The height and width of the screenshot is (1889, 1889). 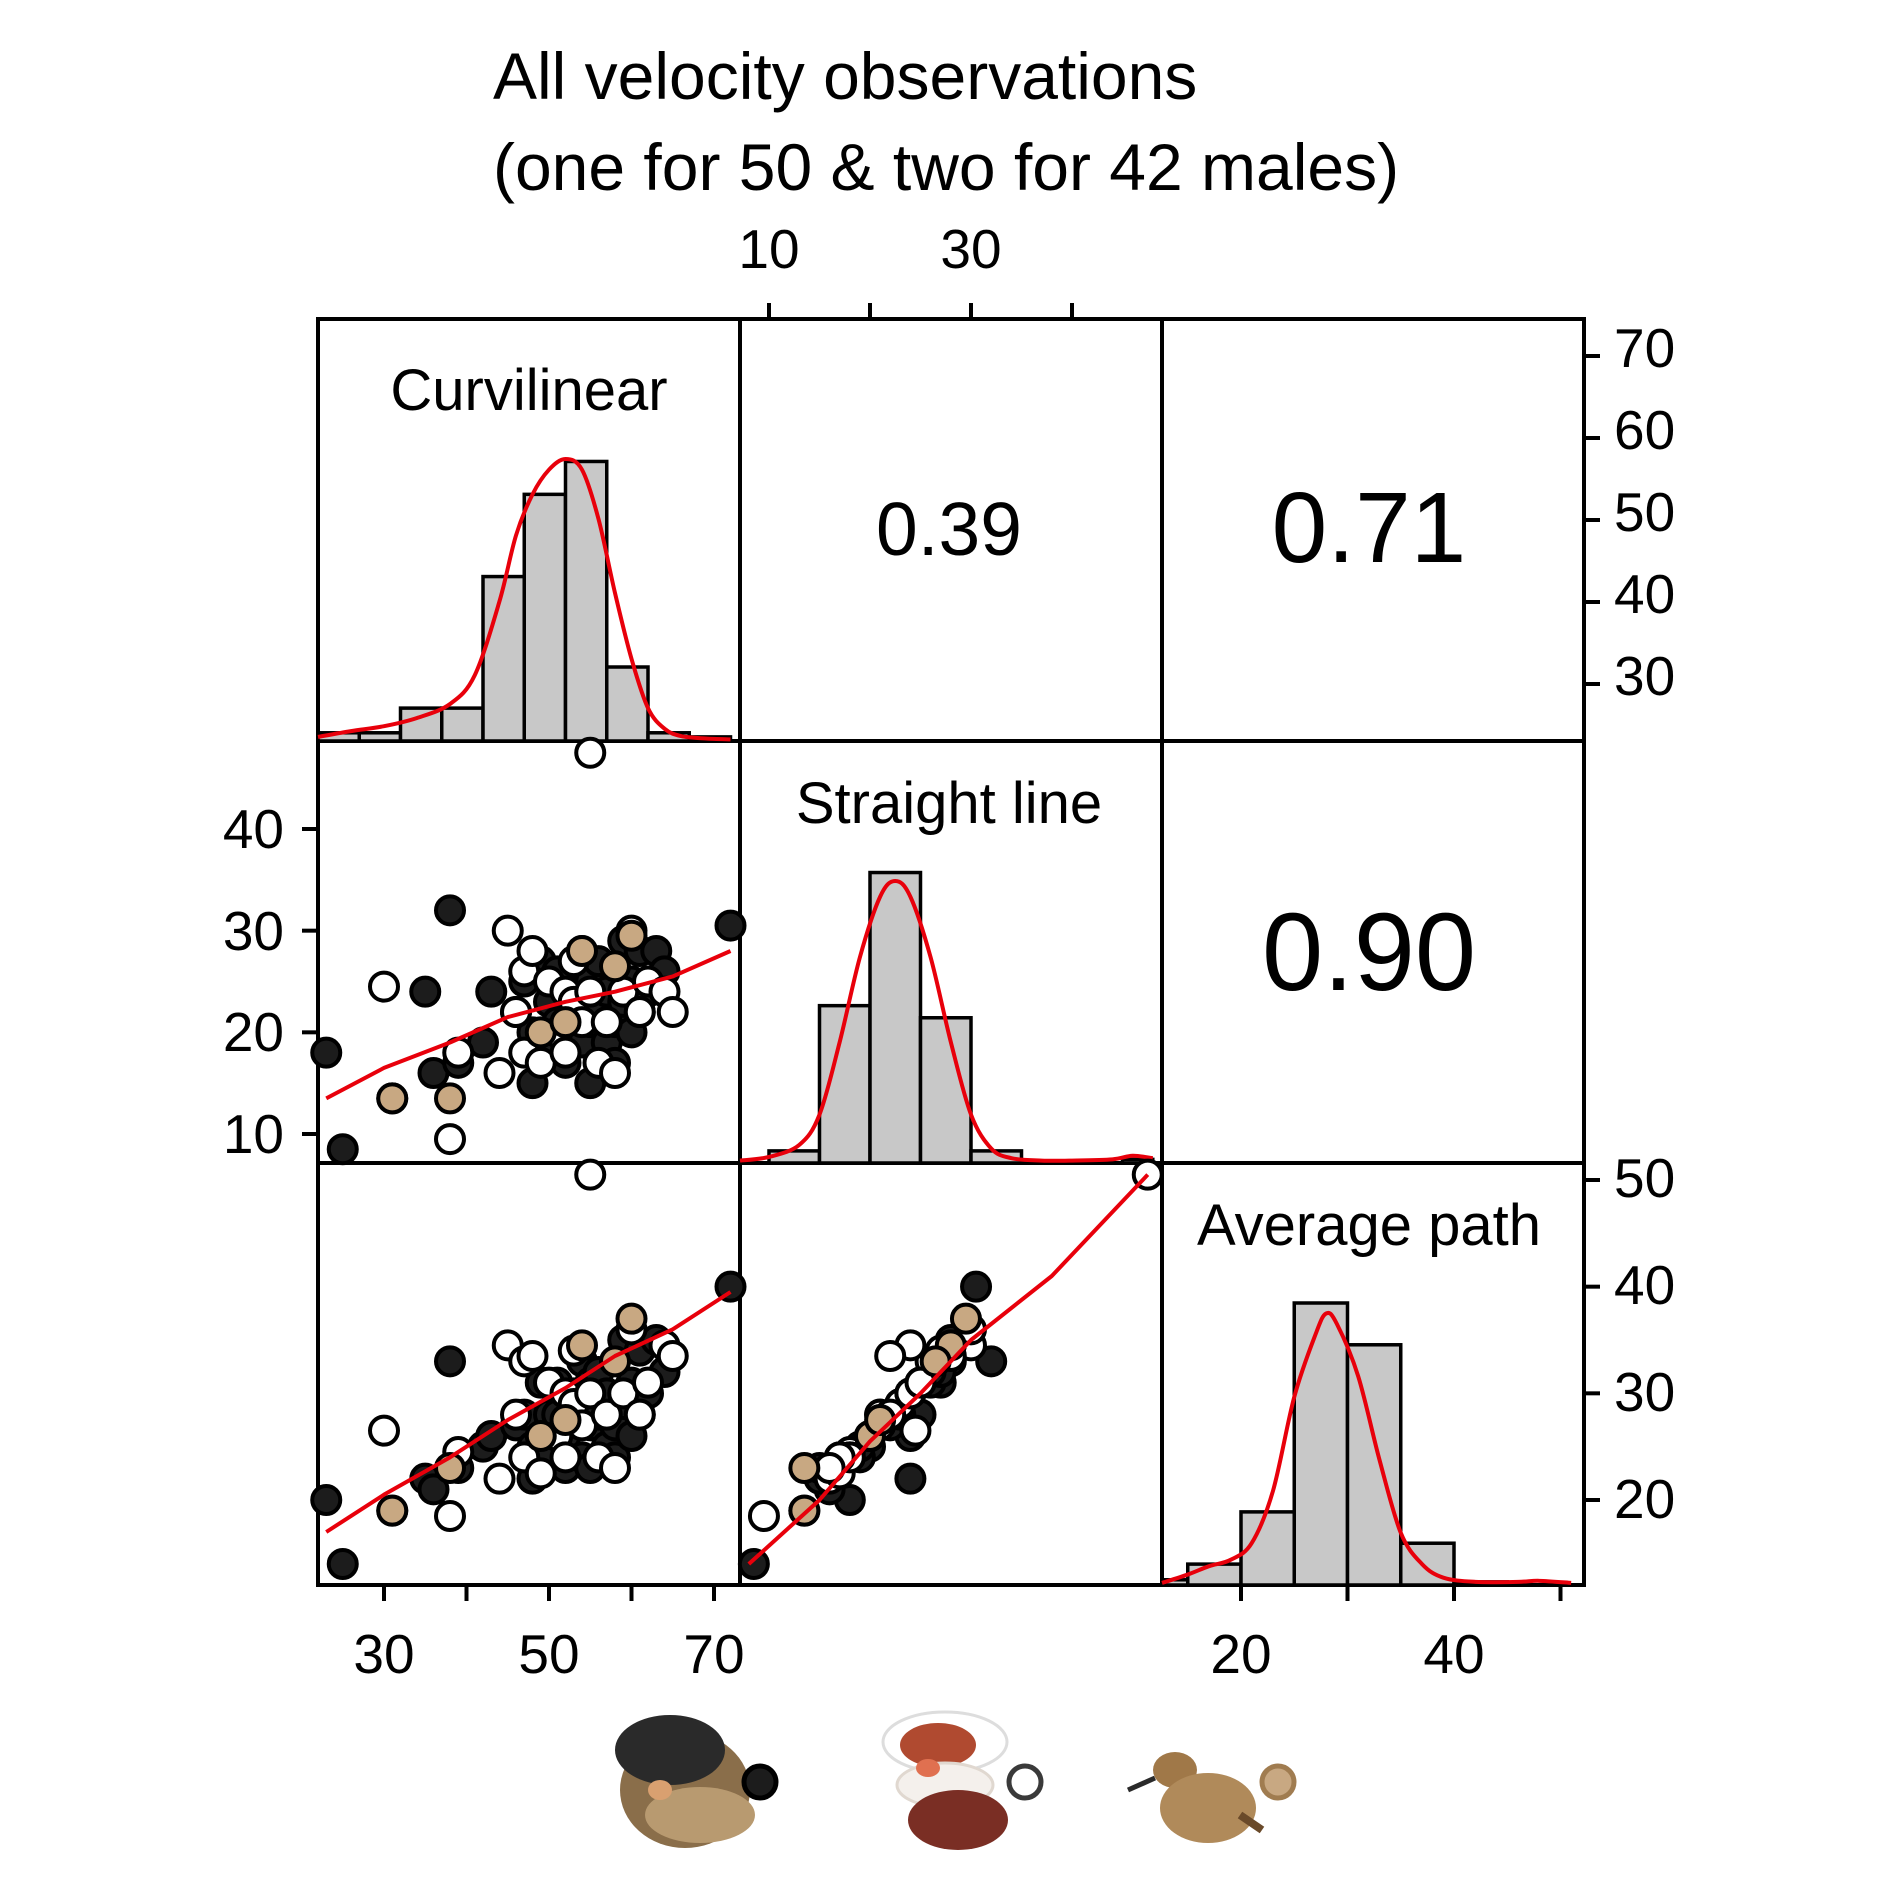 What do you see at coordinates (1644, 1285) in the screenshot?
I see `right-tick-label-avg-40: 40` at bounding box center [1644, 1285].